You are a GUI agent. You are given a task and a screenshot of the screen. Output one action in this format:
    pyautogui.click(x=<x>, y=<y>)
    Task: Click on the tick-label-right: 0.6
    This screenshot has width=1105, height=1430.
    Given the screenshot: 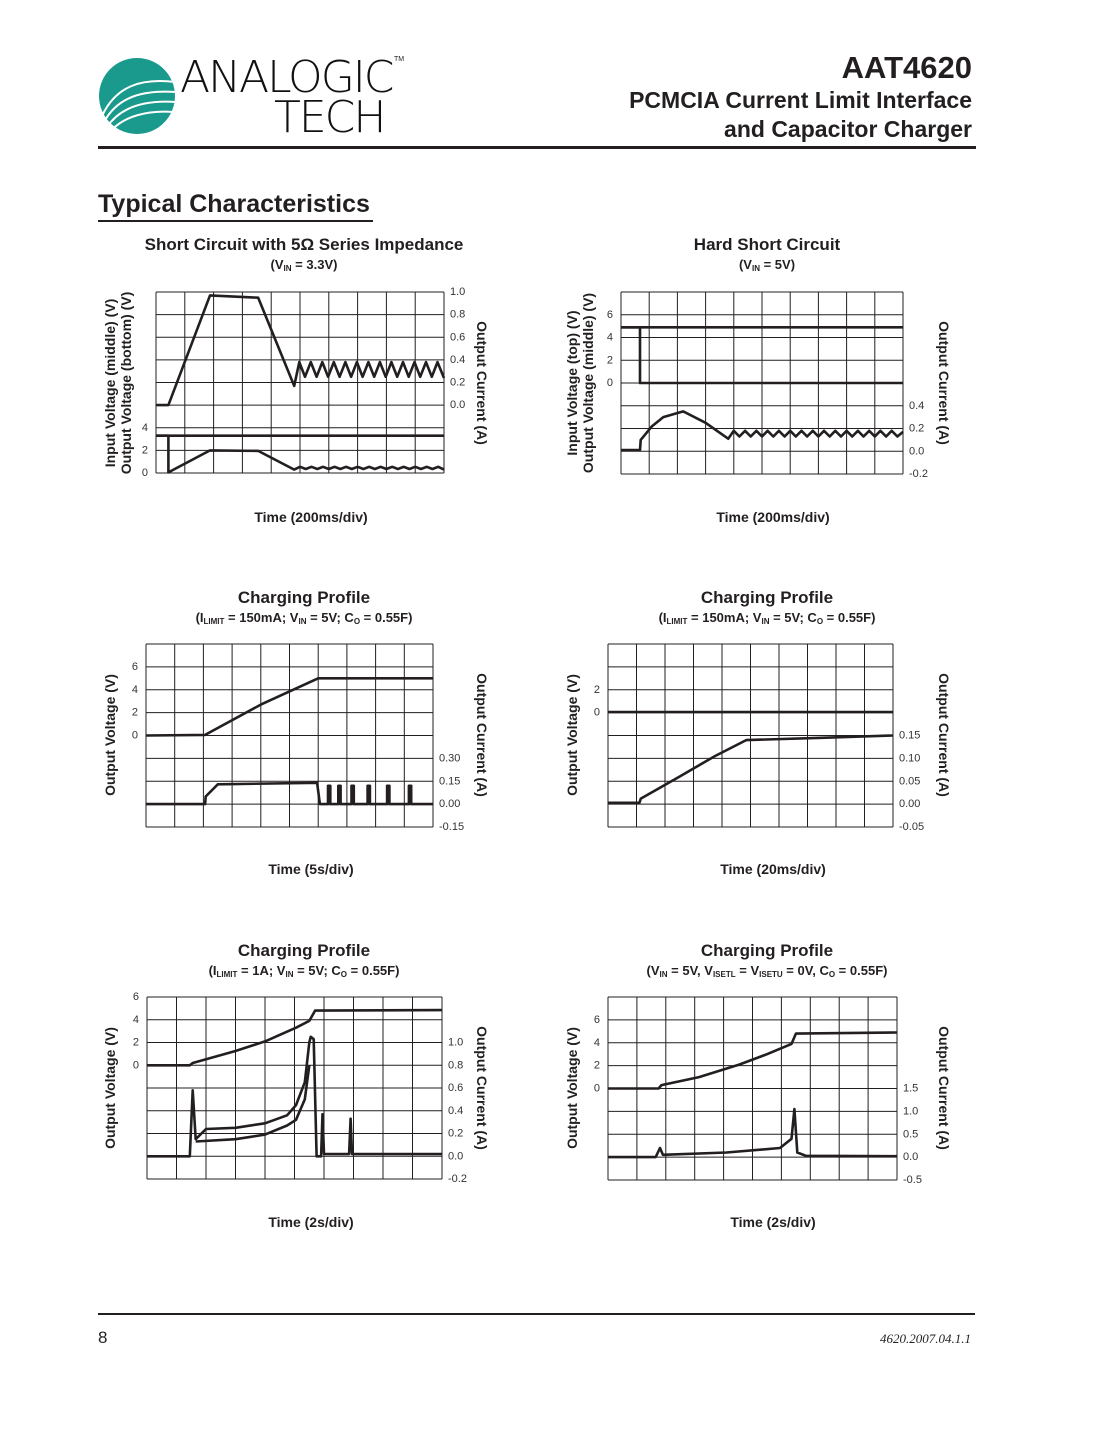 What is the action you would take?
    pyautogui.click(x=457, y=337)
    